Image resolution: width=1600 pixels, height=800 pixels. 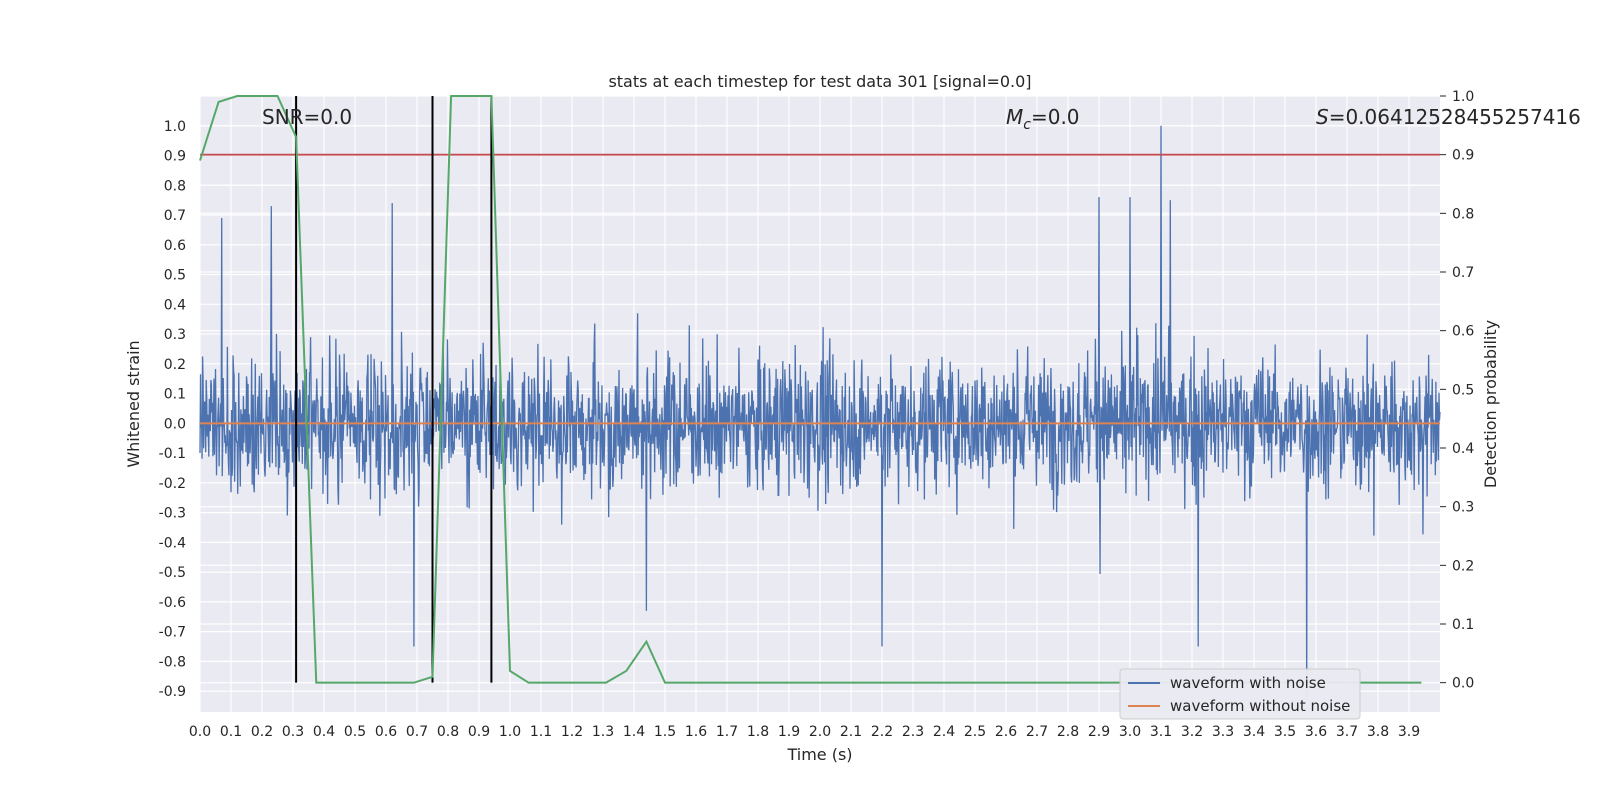 I want to click on x-tick-label: 0.6, so click(x=386, y=732).